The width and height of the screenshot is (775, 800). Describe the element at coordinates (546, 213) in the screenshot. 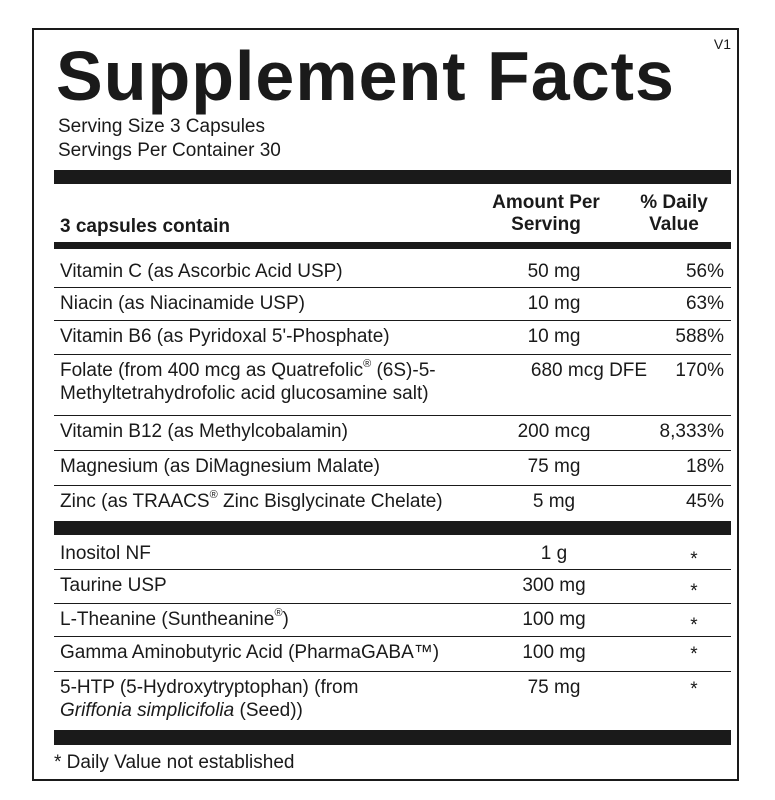

I see `header-amount: Amount Per Serving` at that location.